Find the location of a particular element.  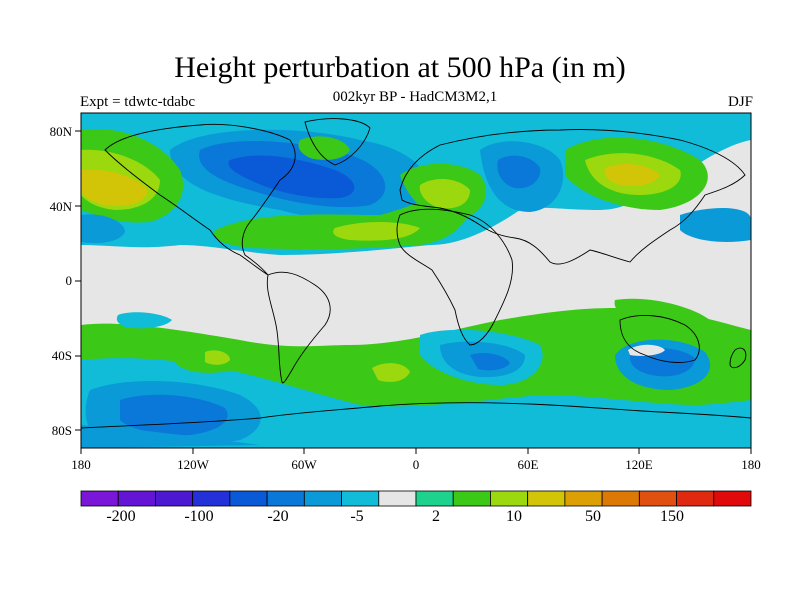

nh-yellow-pacific-east is located at coordinates (632, 175).